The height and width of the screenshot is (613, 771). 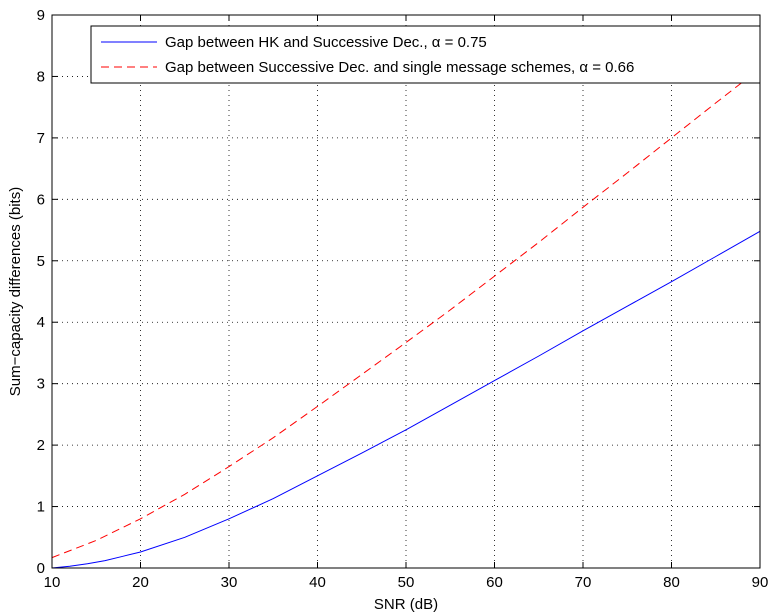 I want to click on x-tick-label: 10, so click(x=52, y=582).